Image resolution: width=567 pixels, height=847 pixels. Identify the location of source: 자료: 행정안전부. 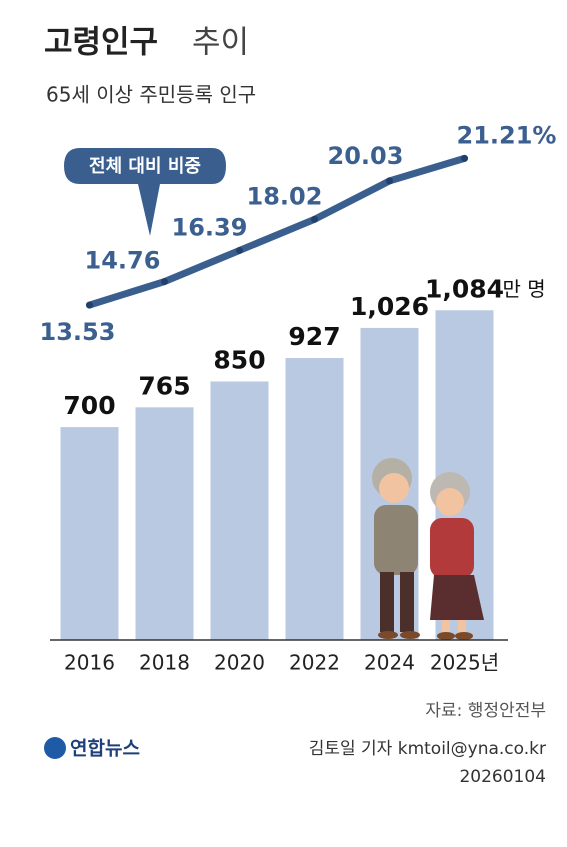
(485, 711).